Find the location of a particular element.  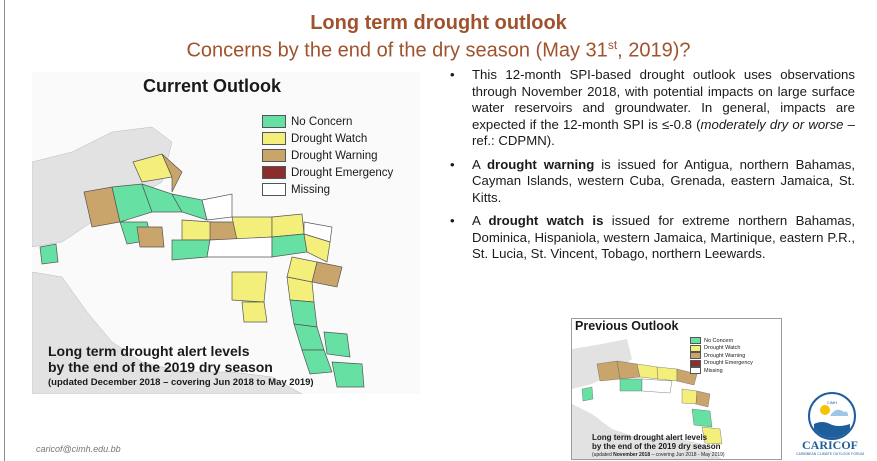

prev-legend-item: Drought Warning is located at coordinates (721, 356).